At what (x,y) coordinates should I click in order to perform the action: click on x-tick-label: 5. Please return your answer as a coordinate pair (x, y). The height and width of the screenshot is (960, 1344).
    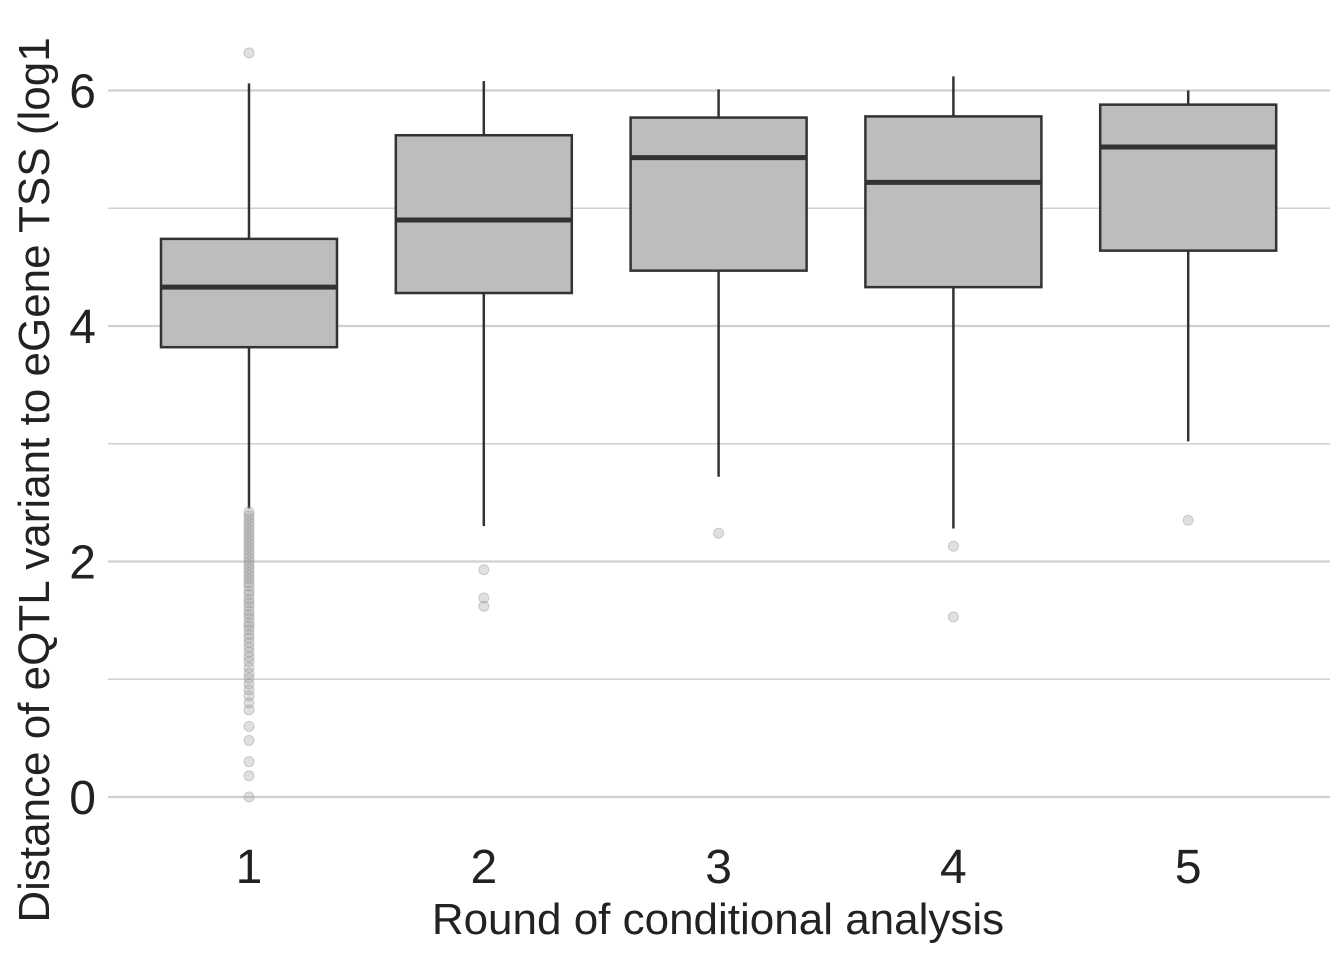
    Looking at the image, I should click on (1188, 867).